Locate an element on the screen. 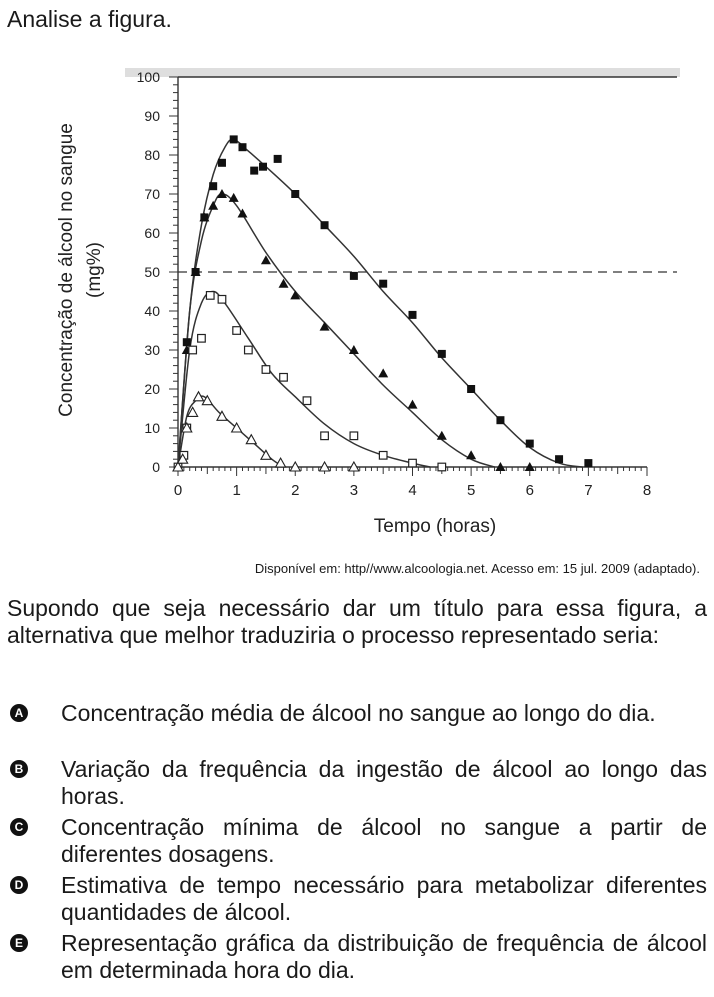 The height and width of the screenshot is (997, 714). series-3-curve is located at coordinates (304, 379).